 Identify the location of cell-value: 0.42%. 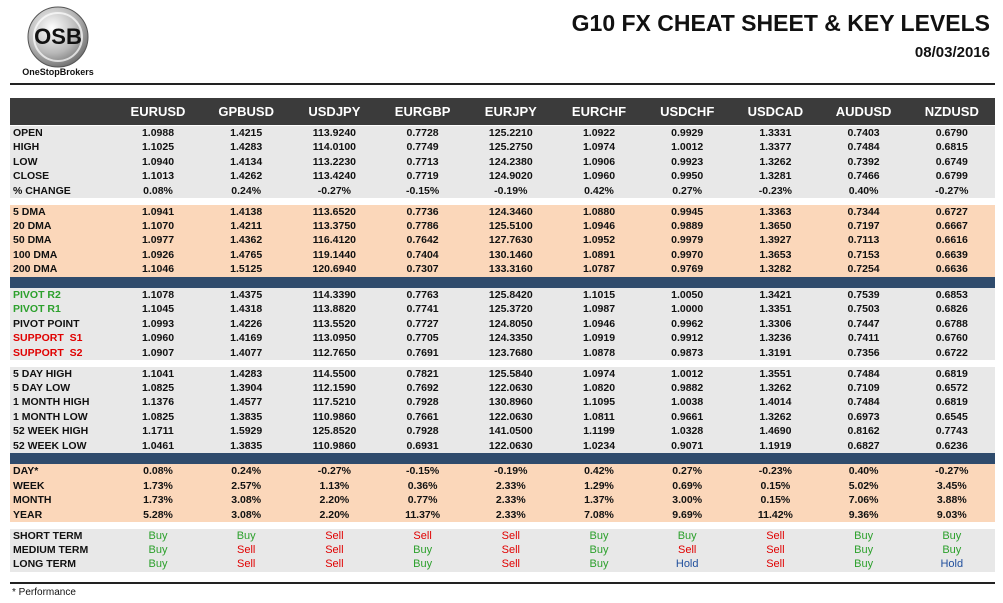
(599, 190).